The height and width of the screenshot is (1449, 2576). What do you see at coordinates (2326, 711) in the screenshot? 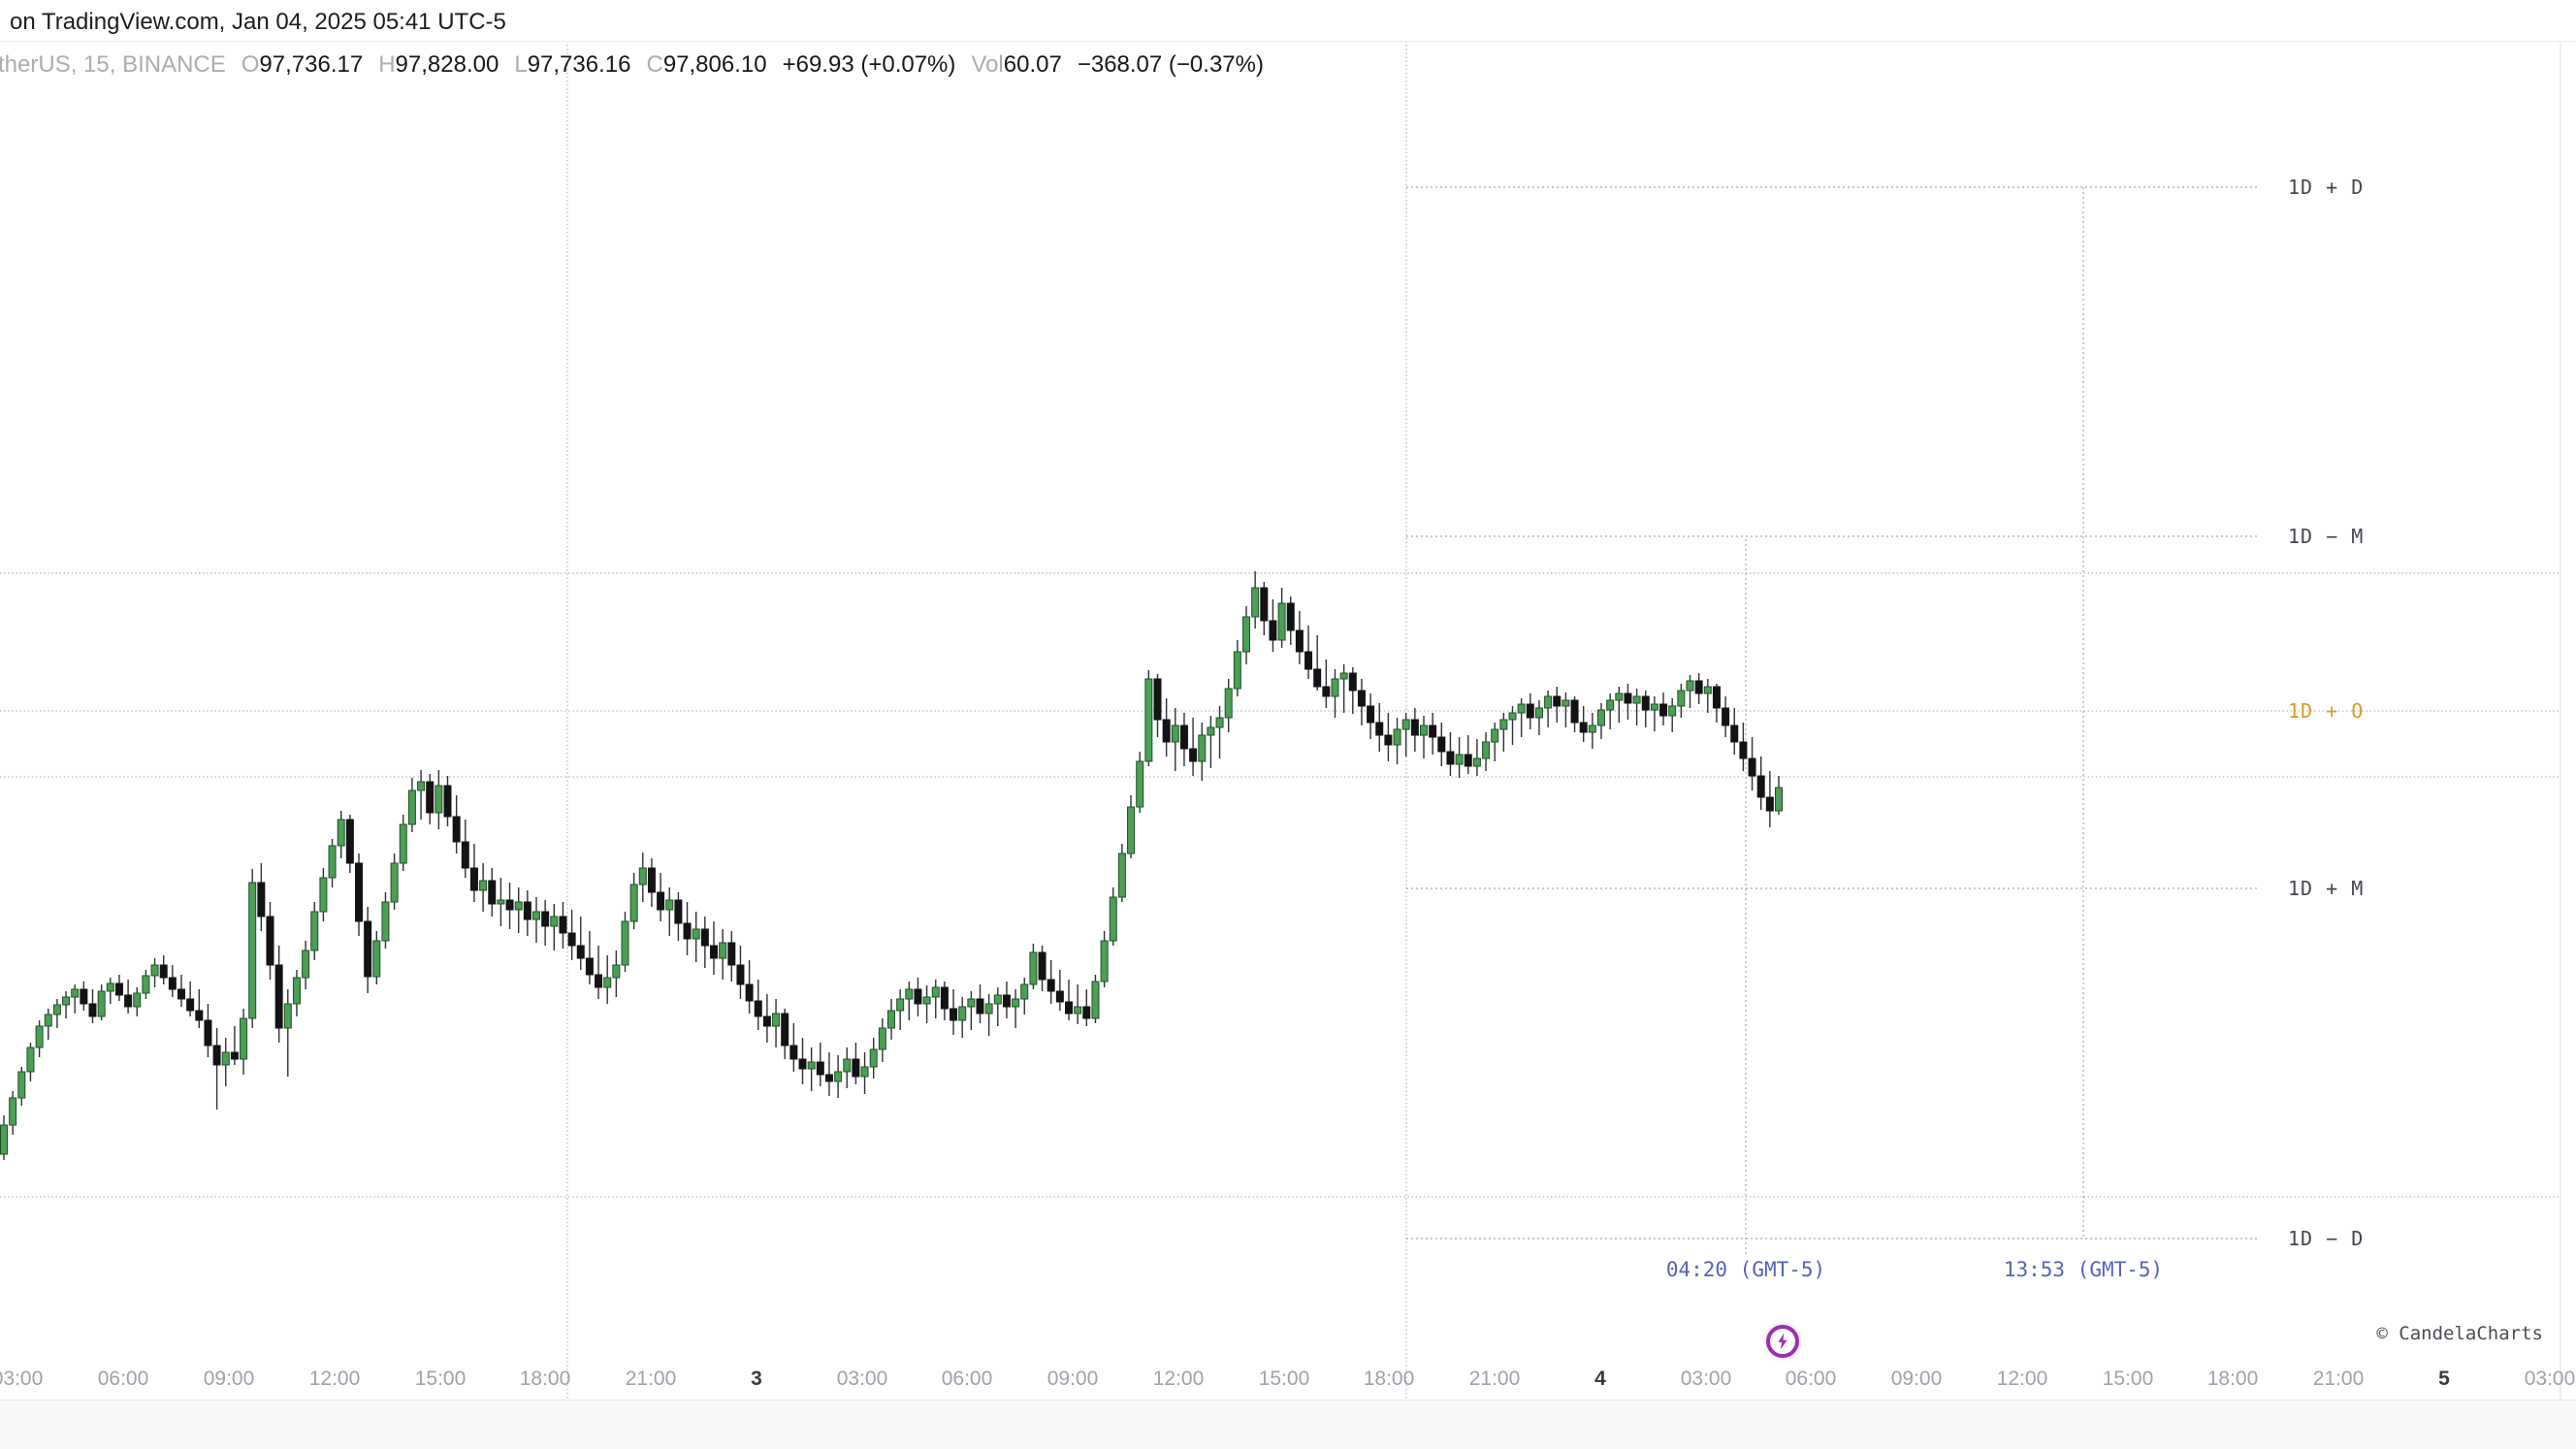
I see `level-label-1d-plus-o: 1D + O` at bounding box center [2326, 711].